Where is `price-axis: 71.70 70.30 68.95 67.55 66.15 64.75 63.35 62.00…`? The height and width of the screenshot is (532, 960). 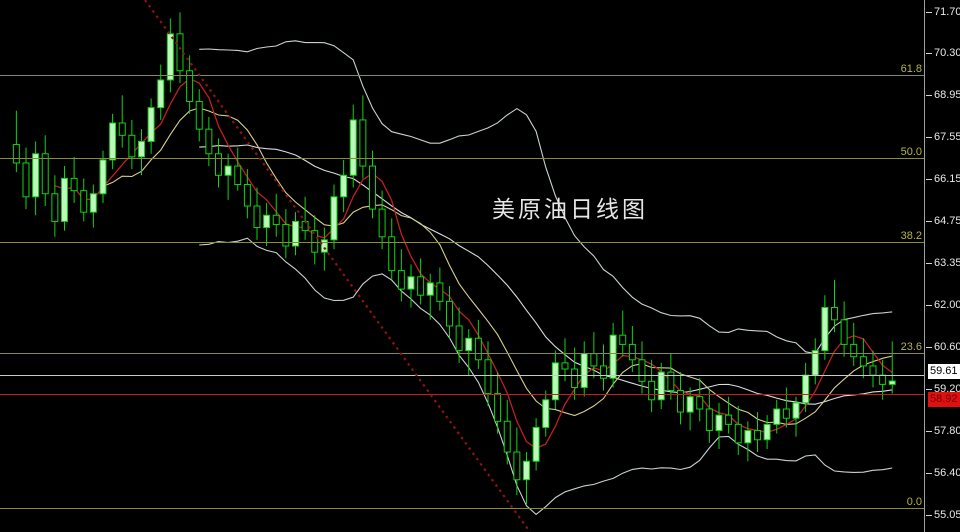
price-axis: 71.70 70.30 68.95 67.55 66.15 64.75 63.35 62.00… is located at coordinates (942, 266).